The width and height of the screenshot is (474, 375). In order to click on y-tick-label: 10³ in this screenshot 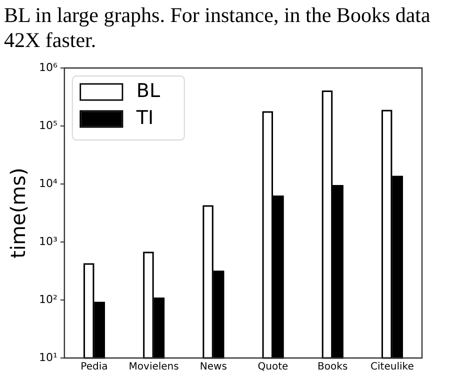, I will do `click(48, 241)`.